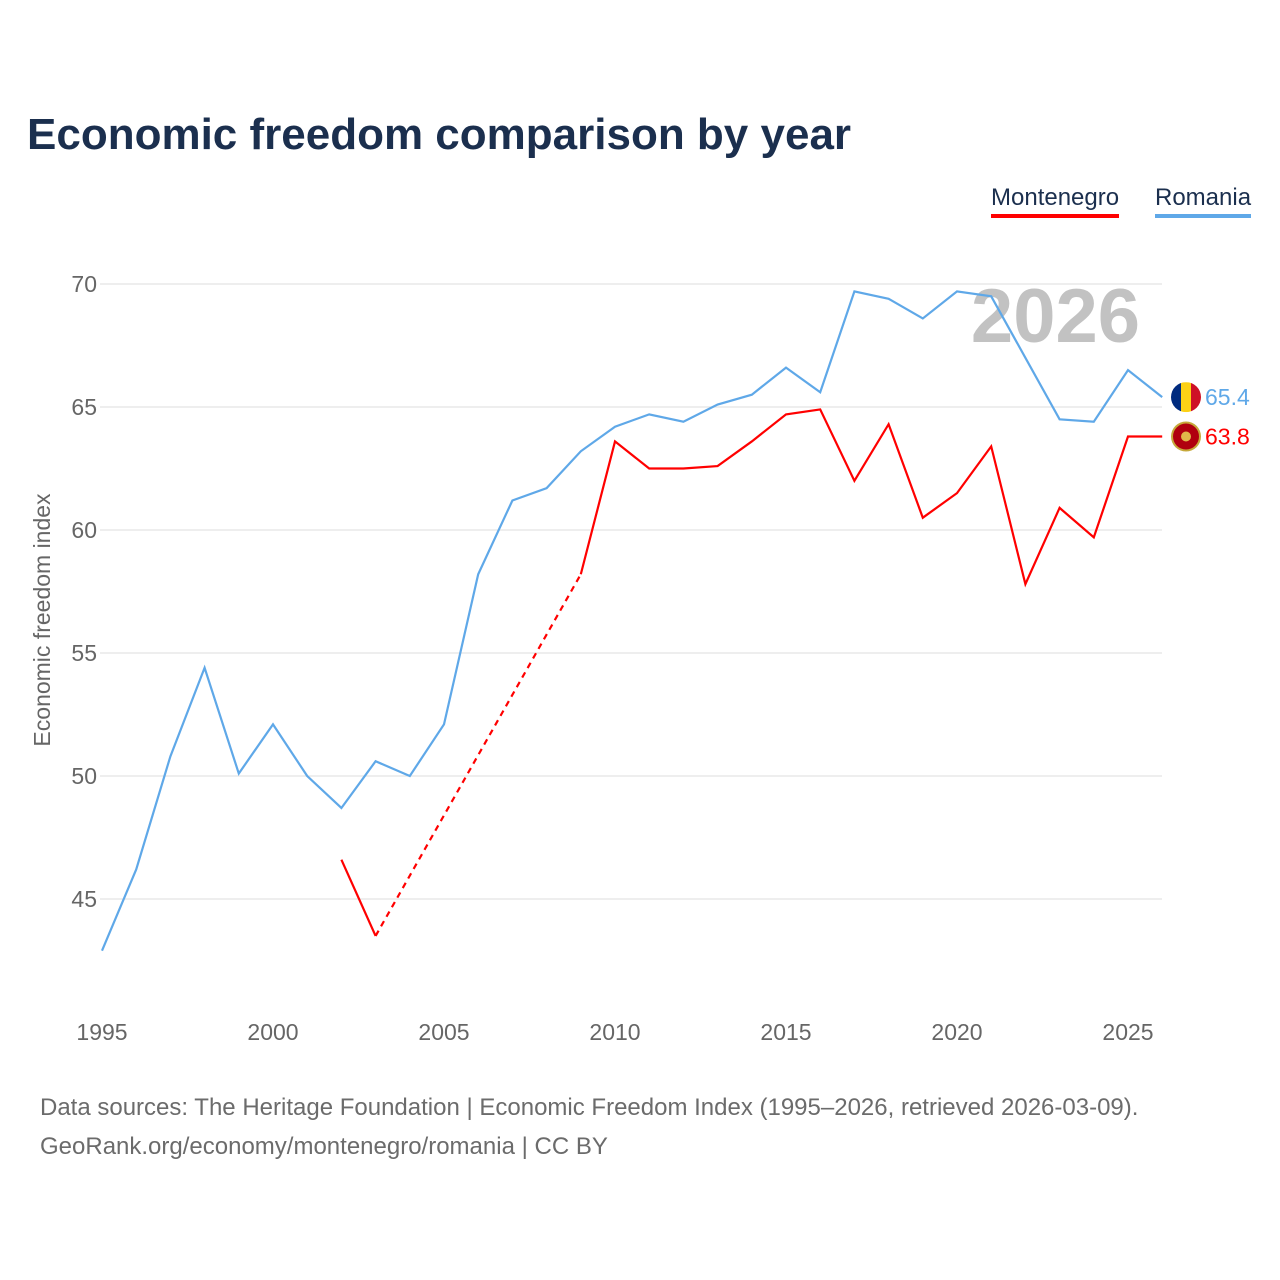  I want to click on x-tick-label: 2005, so click(443, 1032).